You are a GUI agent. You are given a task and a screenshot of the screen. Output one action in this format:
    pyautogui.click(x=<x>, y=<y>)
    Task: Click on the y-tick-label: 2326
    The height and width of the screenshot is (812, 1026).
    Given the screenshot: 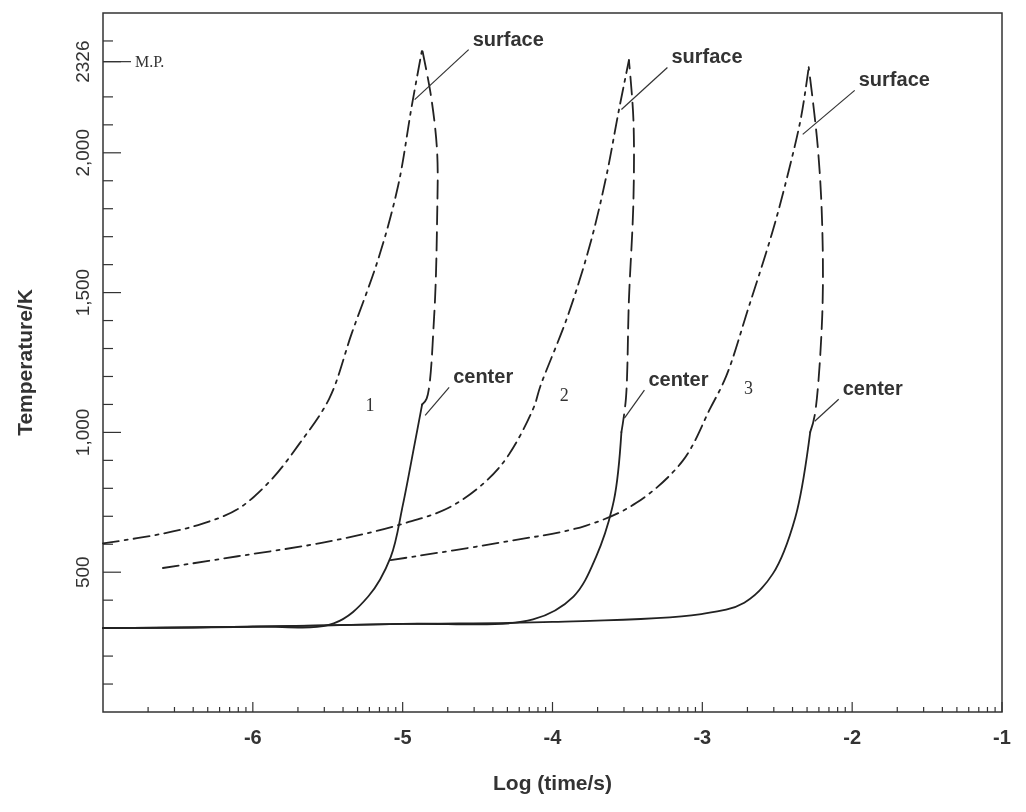 What is the action you would take?
    pyautogui.click(x=82, y=61)
    